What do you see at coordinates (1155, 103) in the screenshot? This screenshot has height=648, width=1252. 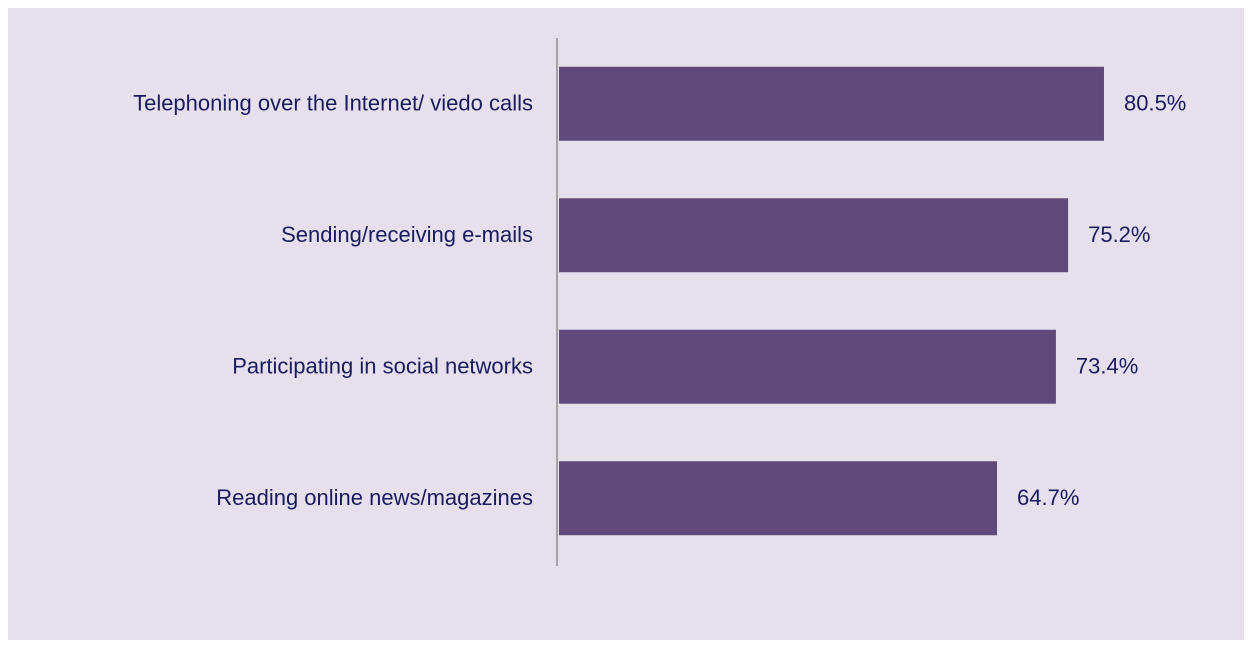 I see `value-label: 80.5%` at bounding box center [1155, 103].